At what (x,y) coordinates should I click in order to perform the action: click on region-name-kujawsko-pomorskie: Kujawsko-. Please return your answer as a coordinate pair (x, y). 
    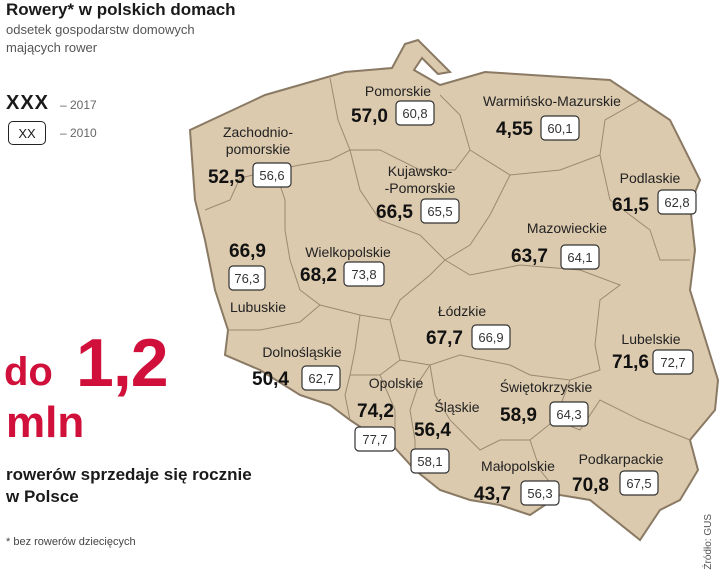
    Looking at the image, I should click on (420, 171).